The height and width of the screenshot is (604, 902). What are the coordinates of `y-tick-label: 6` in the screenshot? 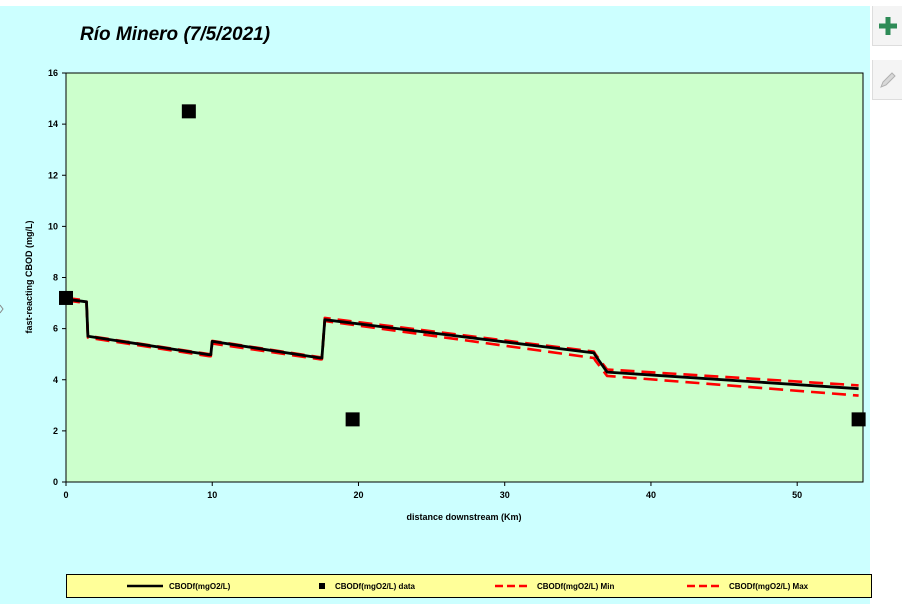 It's located at (55, 329).